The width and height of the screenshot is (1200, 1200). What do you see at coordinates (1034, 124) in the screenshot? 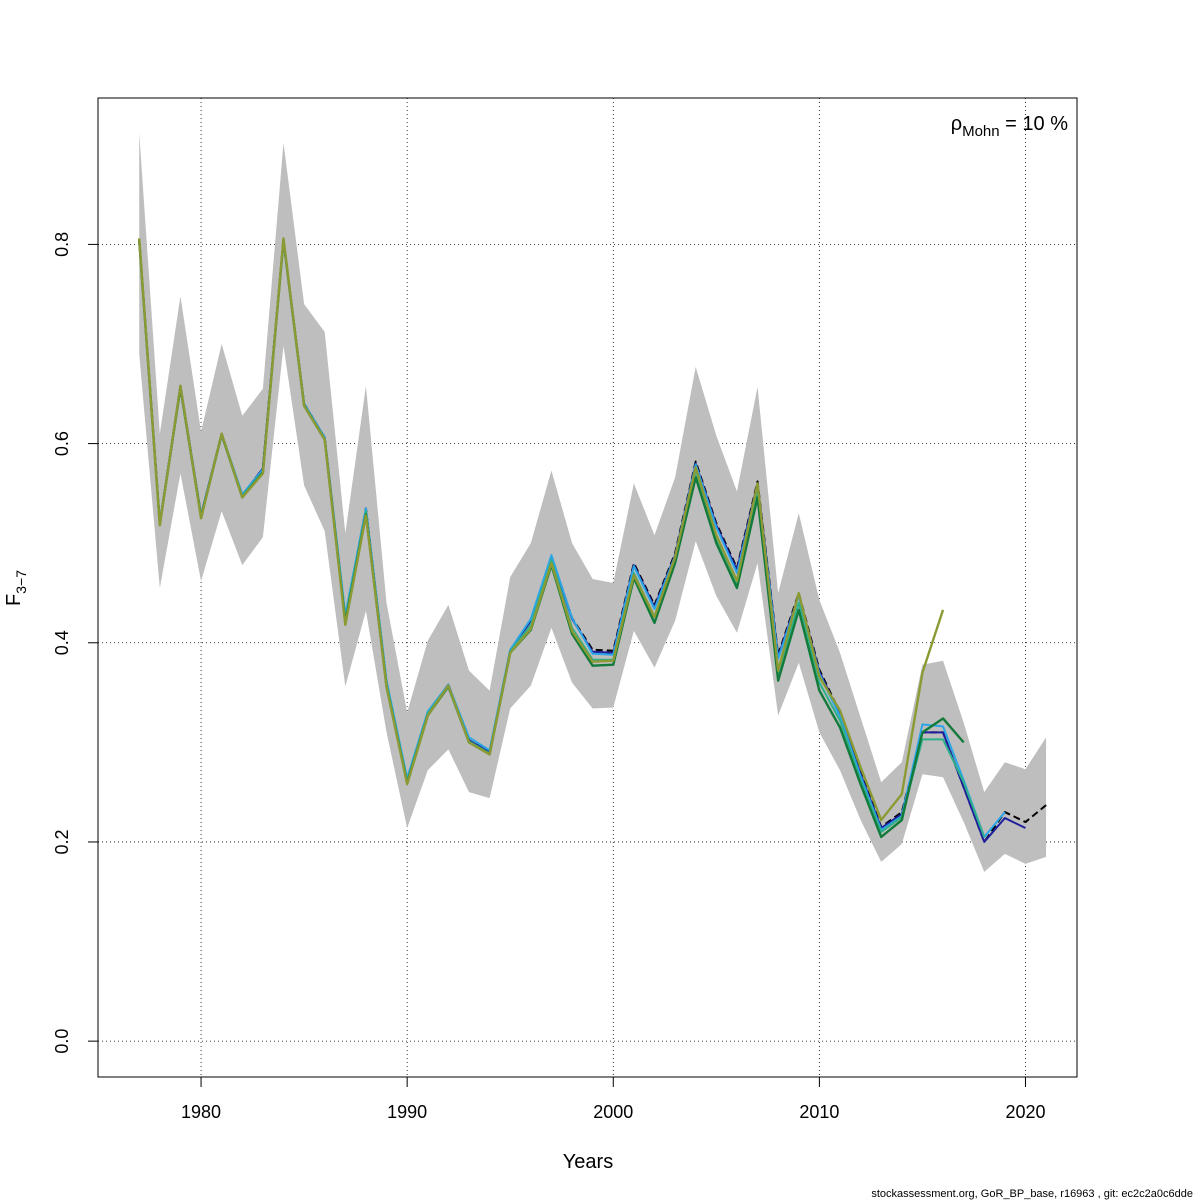
I see `rho-value: = 10 %` at bounding box center [1034, 124].